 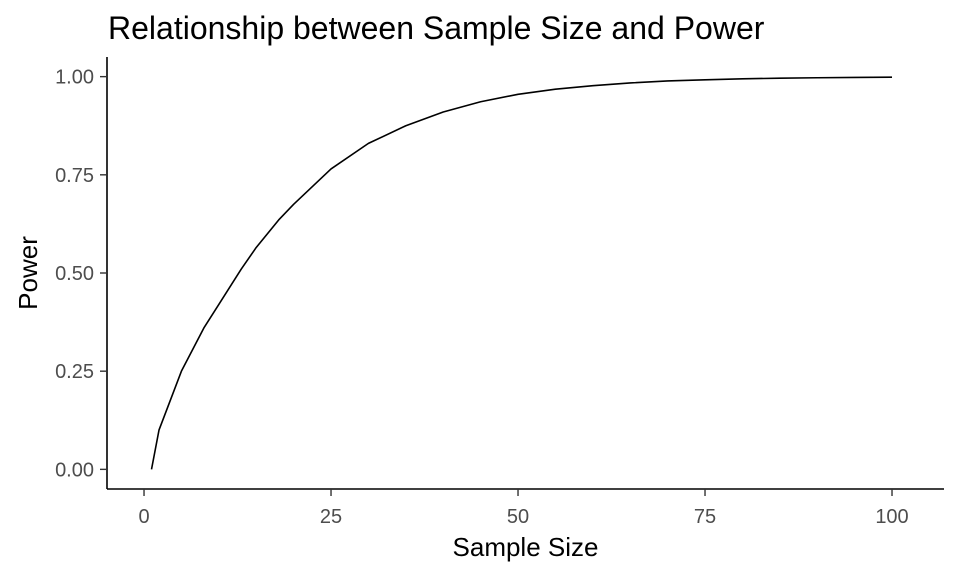 I want to click on x-axis-ticks: 0 25 50 75 100, so click(x=523, y=508).